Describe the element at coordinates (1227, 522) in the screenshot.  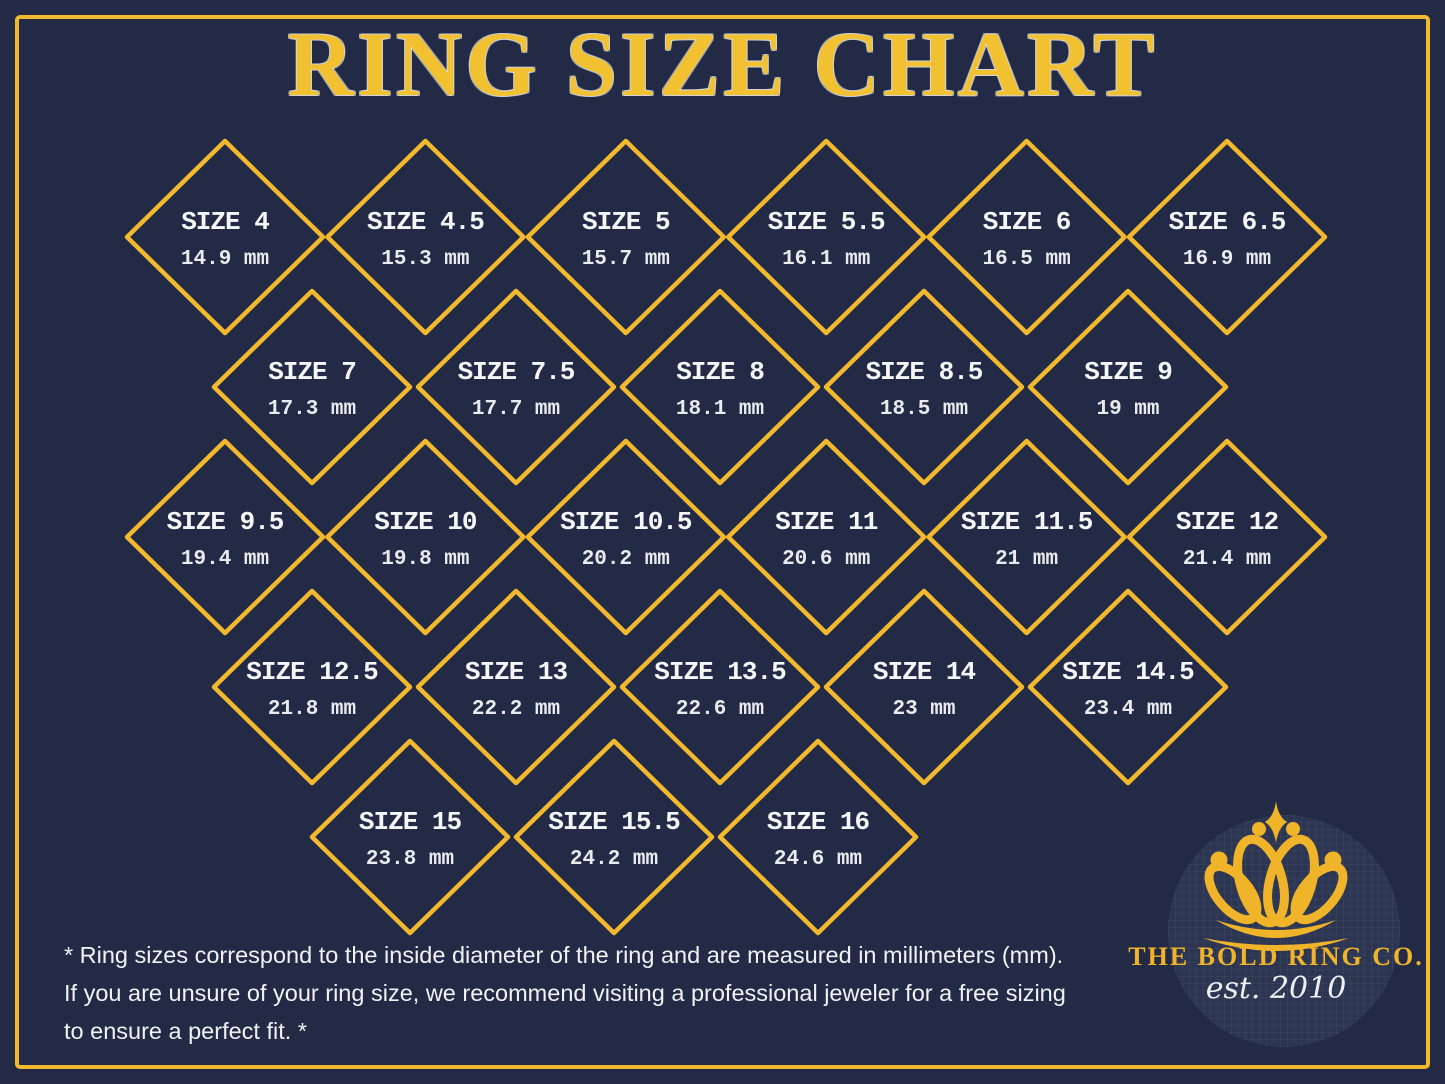
I see `ring-size-label: SIZE 12` at that location.